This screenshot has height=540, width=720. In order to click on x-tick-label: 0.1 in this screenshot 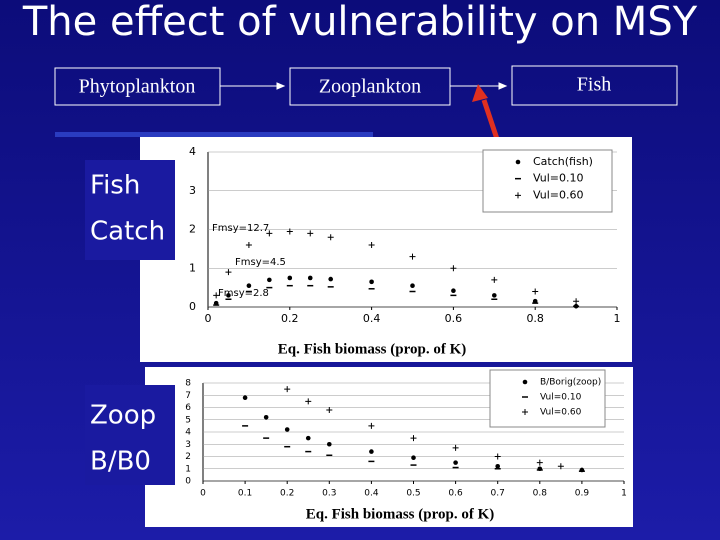, I will do `click(245, 494)`.